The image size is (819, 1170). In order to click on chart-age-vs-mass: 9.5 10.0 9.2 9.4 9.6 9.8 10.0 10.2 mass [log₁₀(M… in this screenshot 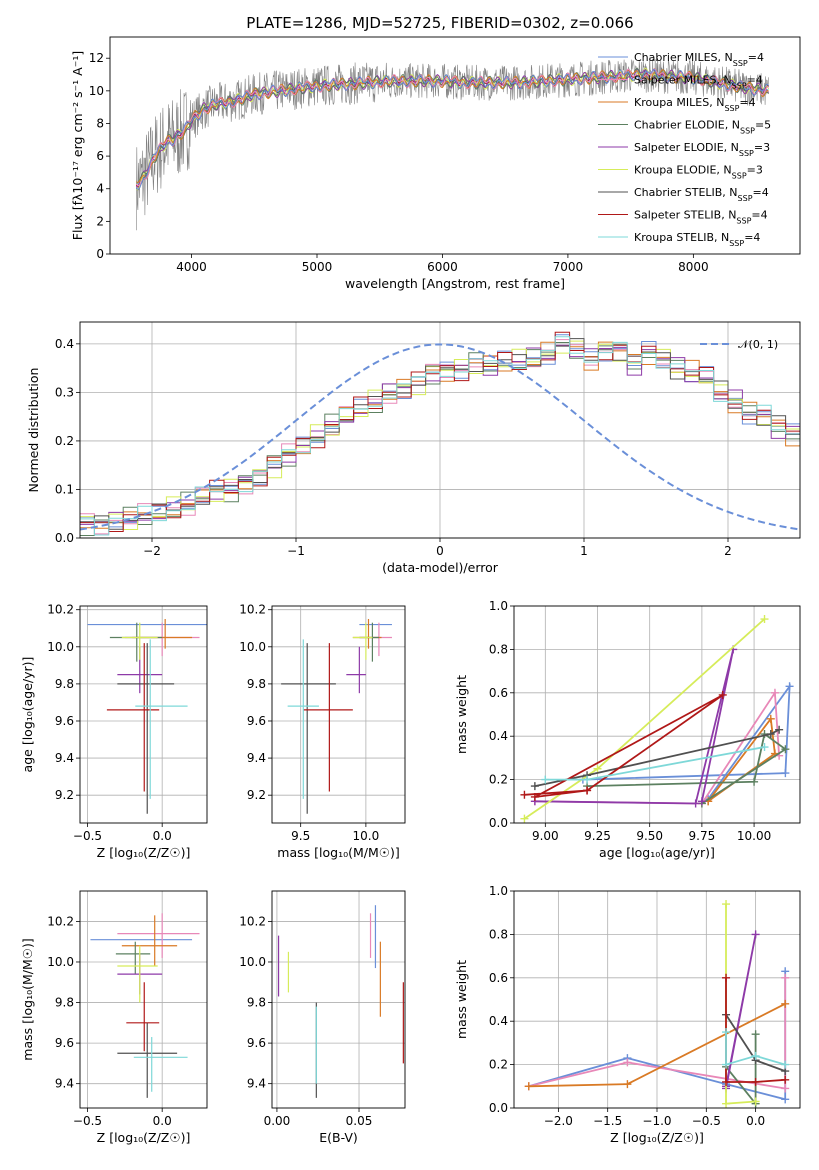, I will do `click(322, 731)`.